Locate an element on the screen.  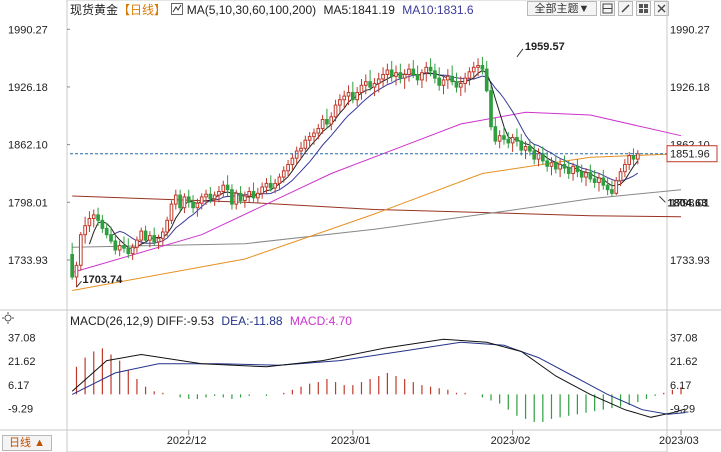
grid-icon is located at coordinates (643, 8).